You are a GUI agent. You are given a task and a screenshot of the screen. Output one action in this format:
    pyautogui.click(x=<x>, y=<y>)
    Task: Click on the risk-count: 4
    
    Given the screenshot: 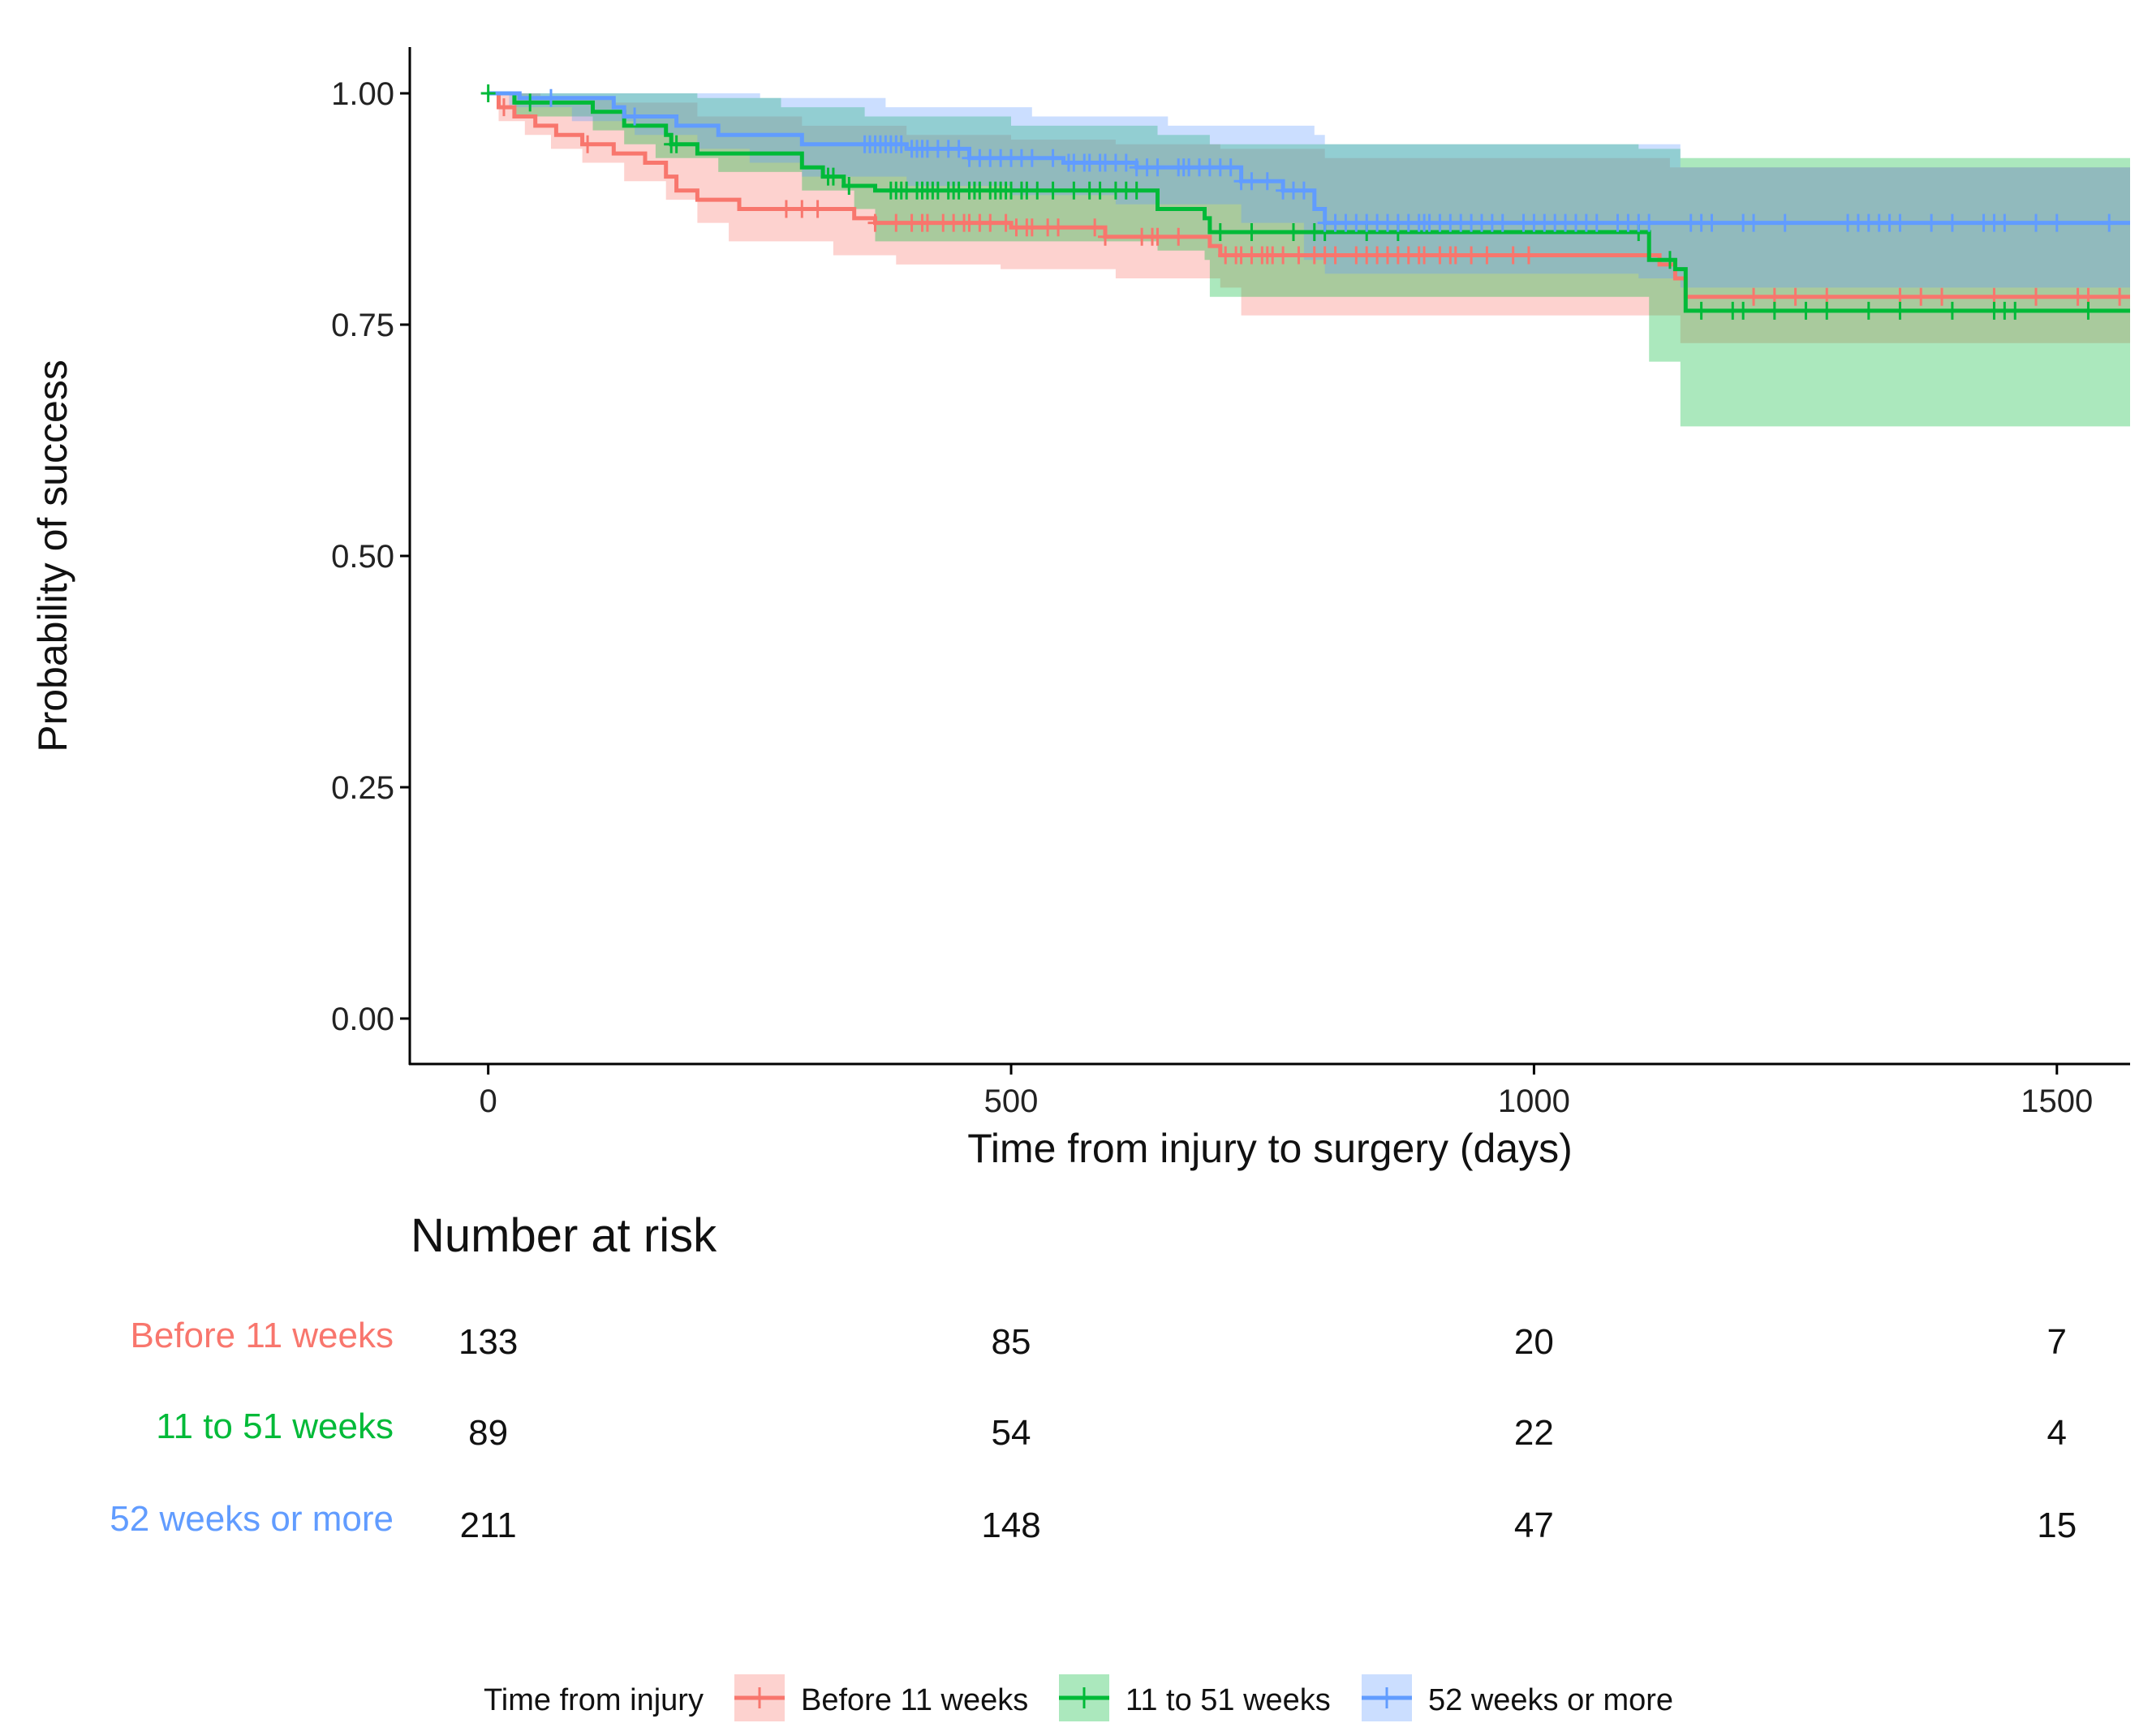 What is the action you would take?
    pyautogui.click(x=2057, y=1433)
    